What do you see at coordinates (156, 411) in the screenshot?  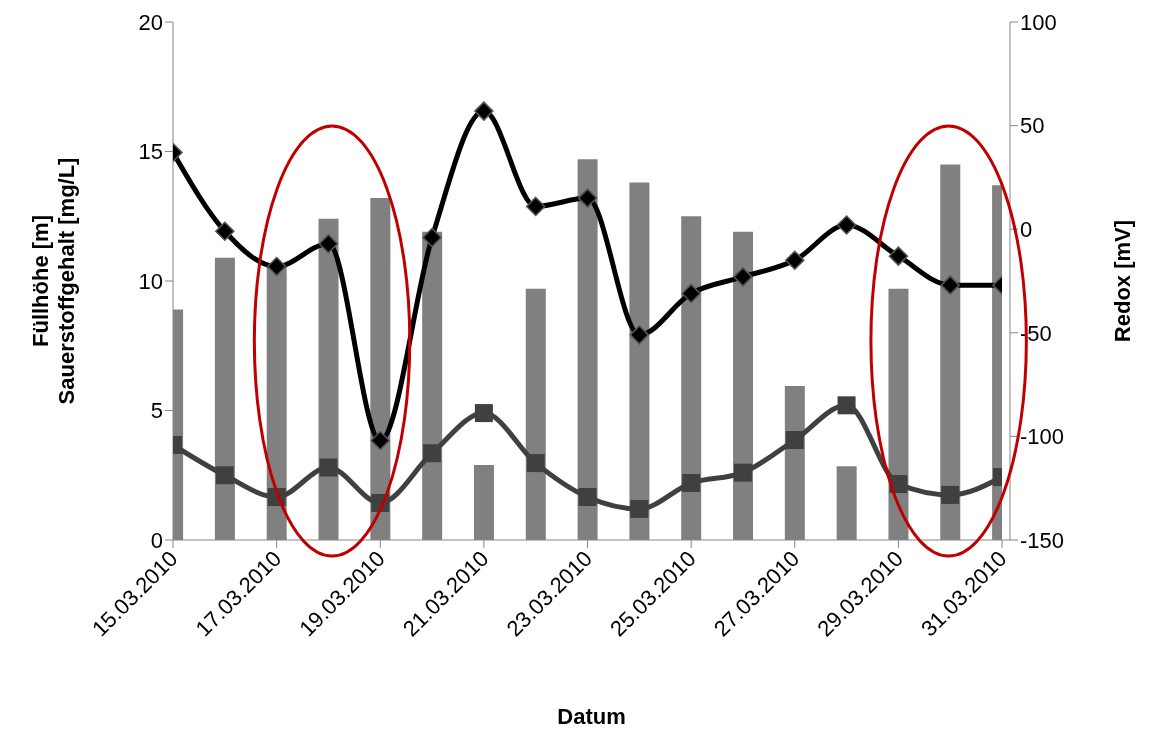 I see `y-tick-label: 5` at bounding box center [156, 411].